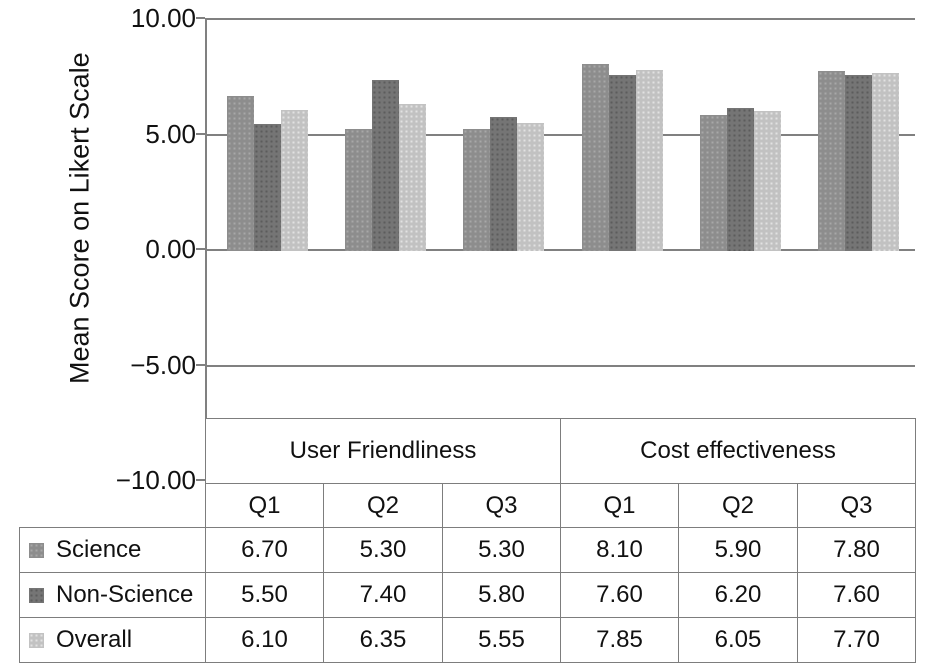  What do you see at coordinates (501, 640) in the screenshot?
I see `value-cell: 5.55` at bounding box center [501, 640].